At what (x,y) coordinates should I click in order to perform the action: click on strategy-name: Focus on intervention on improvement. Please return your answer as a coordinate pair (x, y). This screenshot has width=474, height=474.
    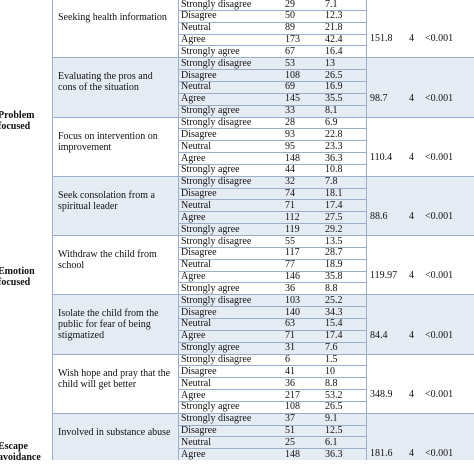
    Looking at the image, I should click on (108, 141).